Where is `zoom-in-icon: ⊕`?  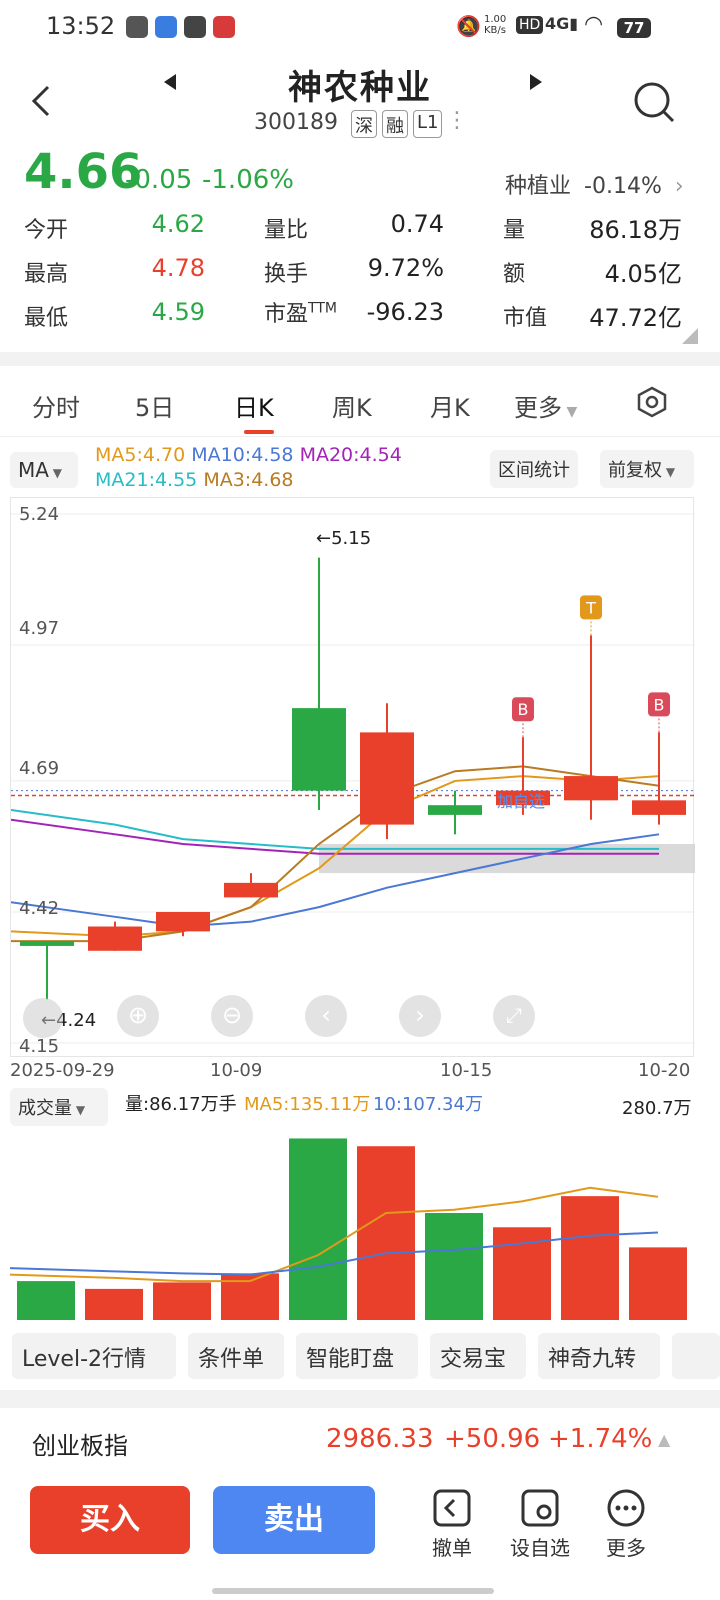 zoom-in-icon: ⊕ is located at coordinates (138, 1016).